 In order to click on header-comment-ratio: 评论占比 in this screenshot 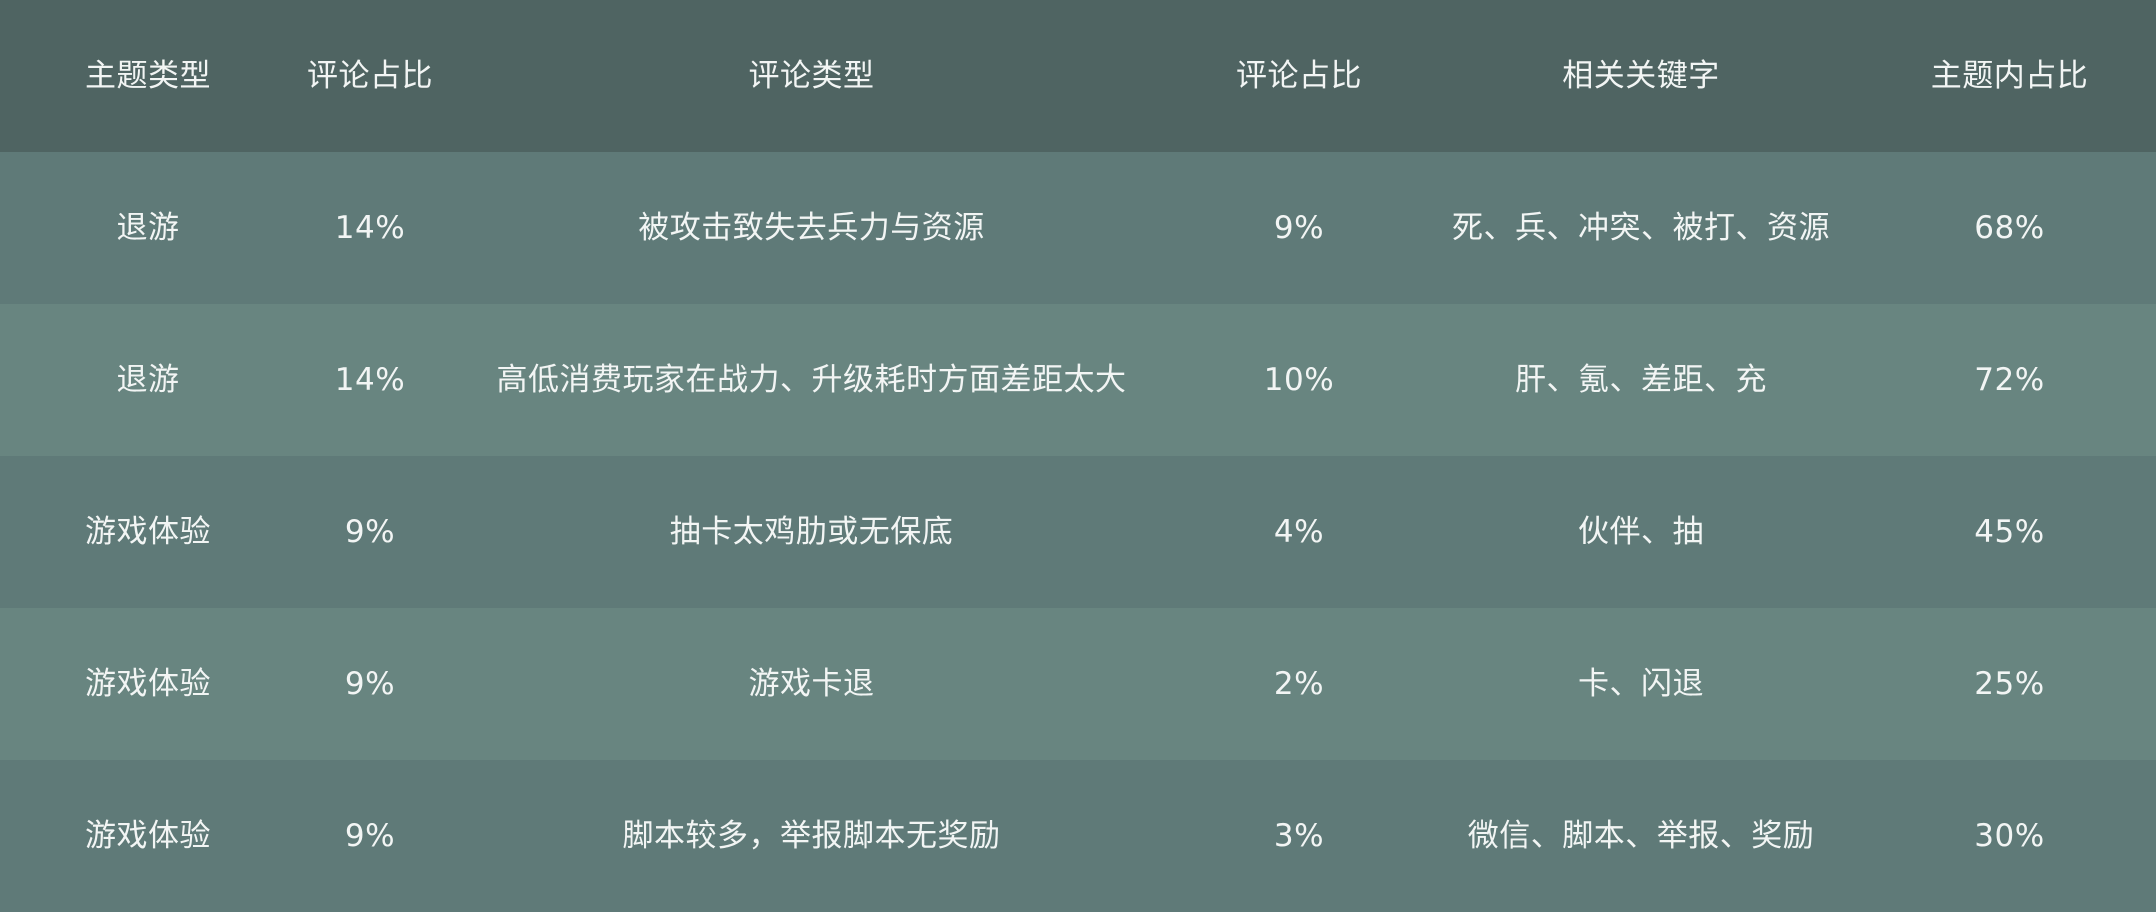, I will do `click(370, 75)`.